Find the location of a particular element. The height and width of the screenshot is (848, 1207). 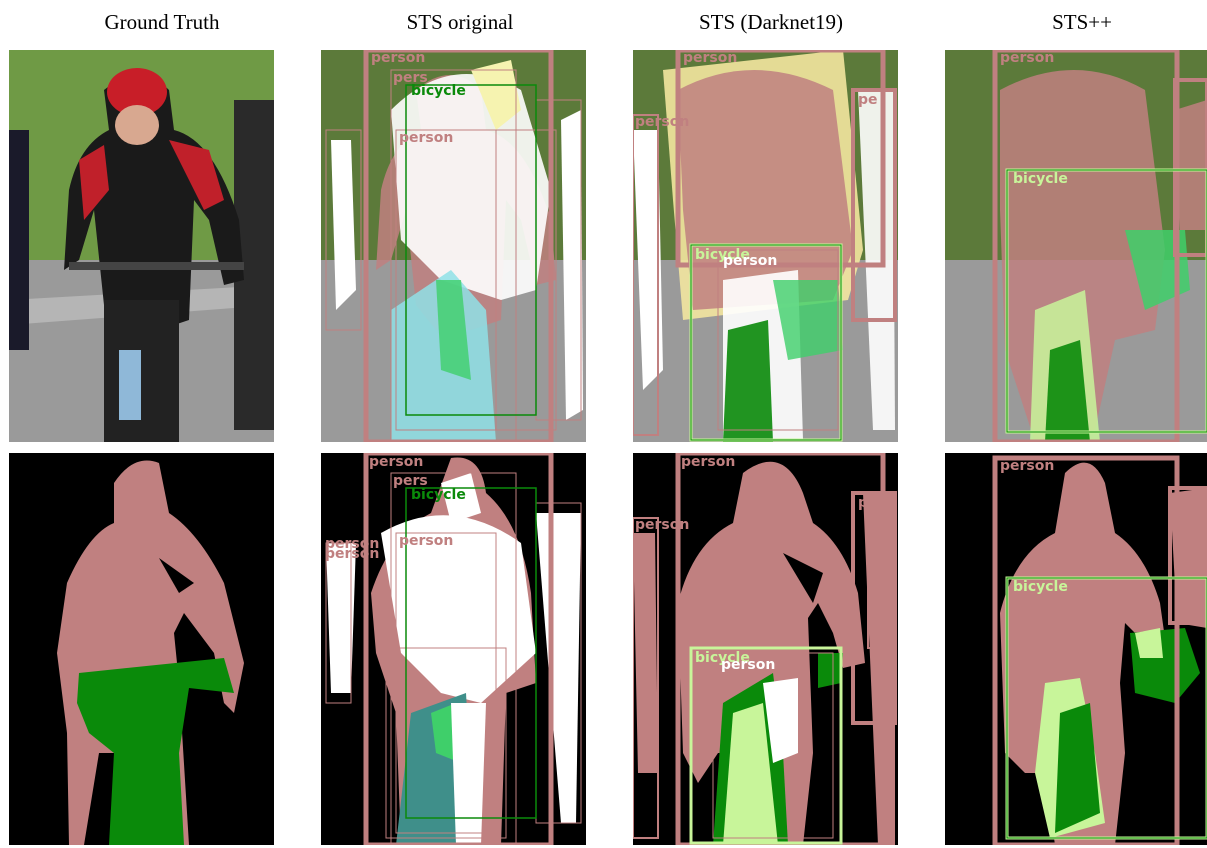

sts-darknet19-mask: person pe person pe bicycle person is located at coordinates (765, 649).